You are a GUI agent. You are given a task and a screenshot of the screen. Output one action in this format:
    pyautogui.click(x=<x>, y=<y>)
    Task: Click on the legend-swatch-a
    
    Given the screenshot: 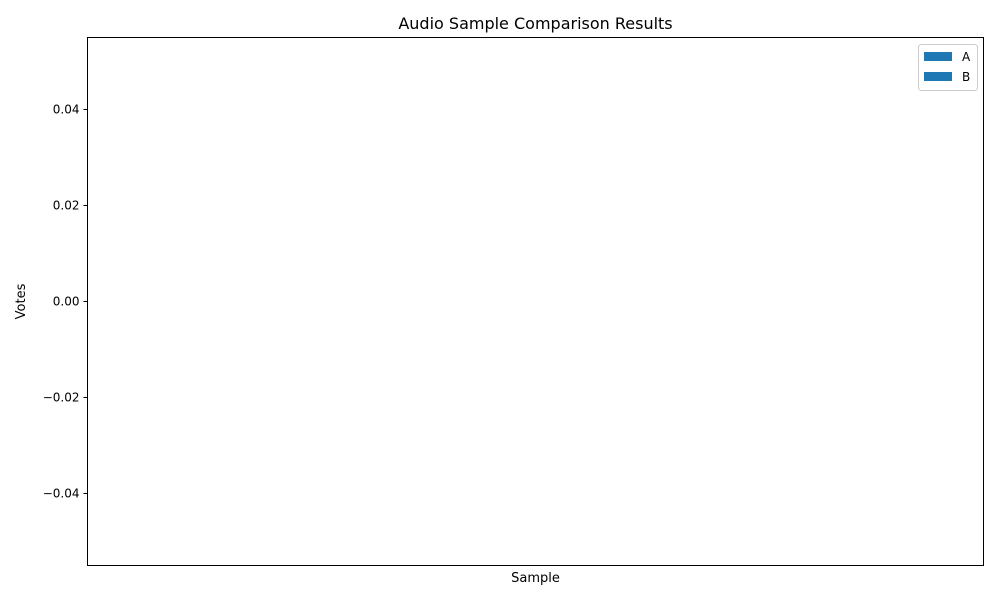 What is the action you would take?
    pyautogui.click(x=938, y=56)
    